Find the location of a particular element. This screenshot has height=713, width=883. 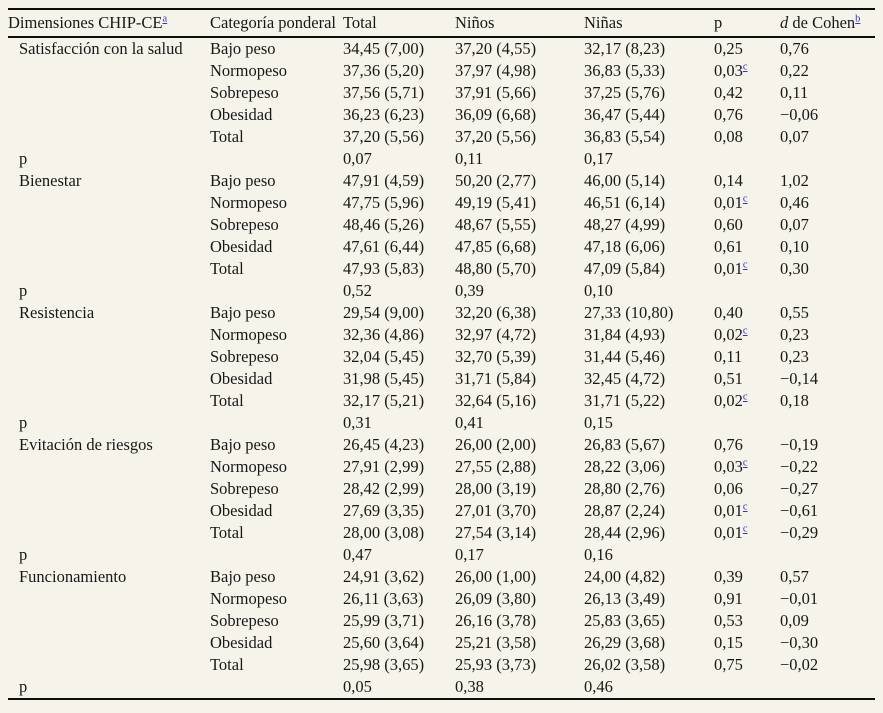

girls-mean-sd-cell: 26,83 (5,67) is located at coordinates (625, 444).